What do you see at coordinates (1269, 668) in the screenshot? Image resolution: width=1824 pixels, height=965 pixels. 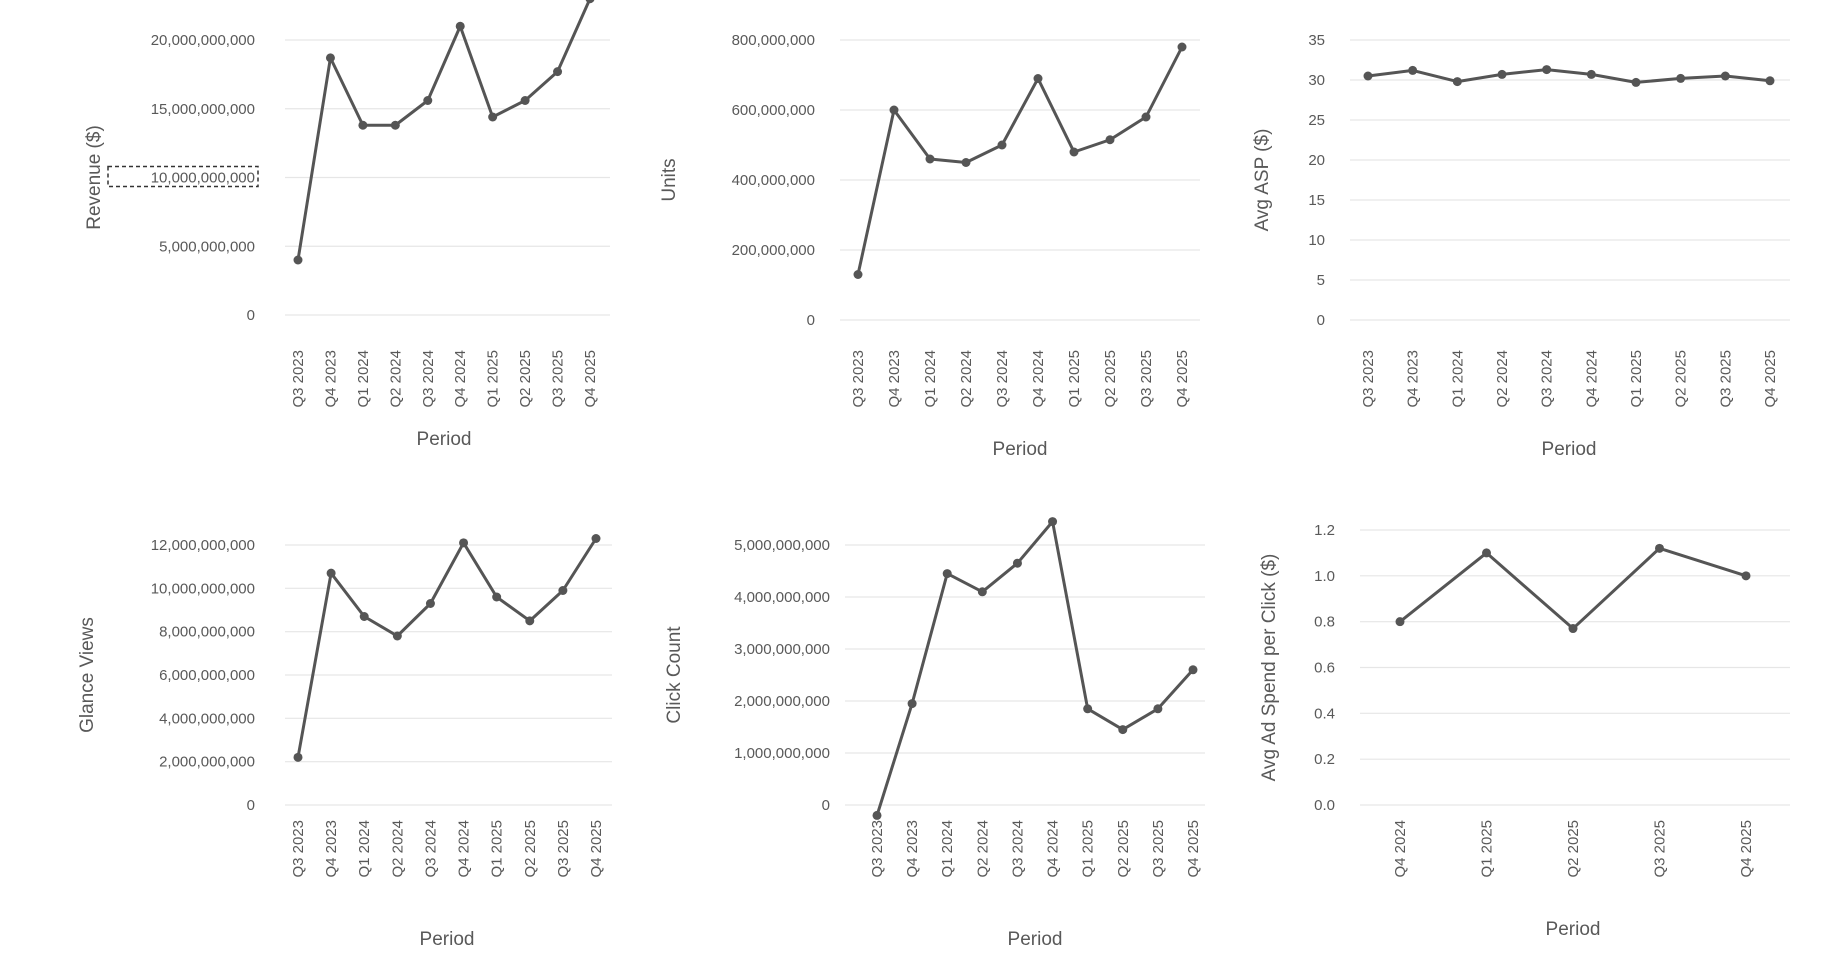 I see `y-axis-title: Avg Ad Spend per Click ($)` at bounding box center [1269, 668].